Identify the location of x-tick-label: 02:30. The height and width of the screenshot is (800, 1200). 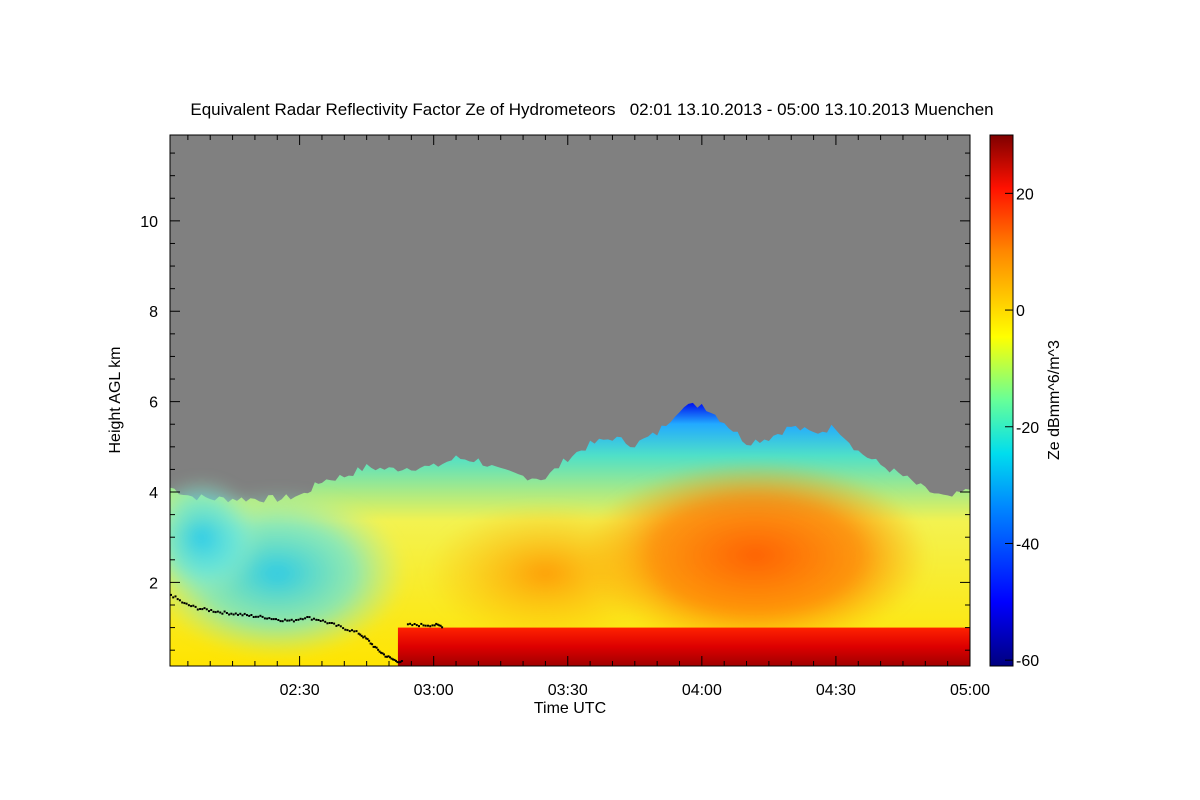
(300, 690).